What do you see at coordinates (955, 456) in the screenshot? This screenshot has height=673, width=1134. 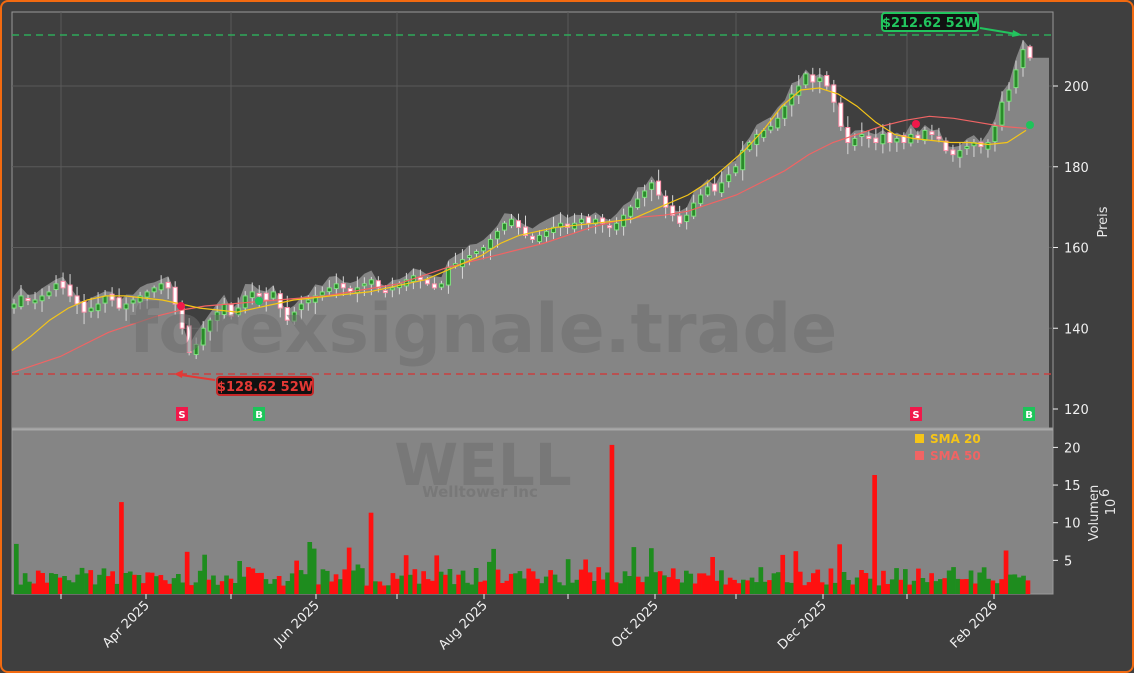 I see `legend-label-sma50: SMA 50` at bounding box center [955, 456].